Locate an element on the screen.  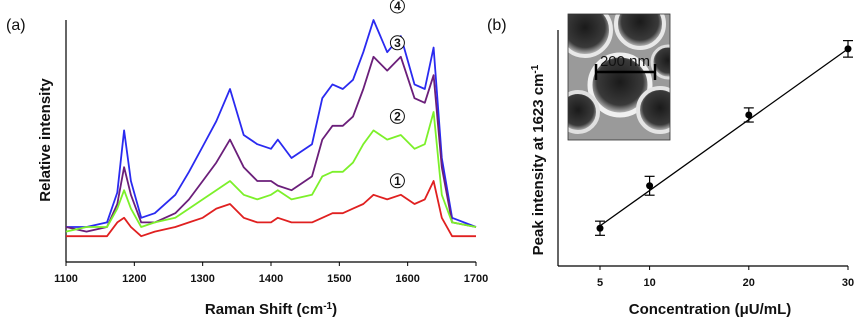
b-tick-label-20: 20 is located at coordinates (749, 283).